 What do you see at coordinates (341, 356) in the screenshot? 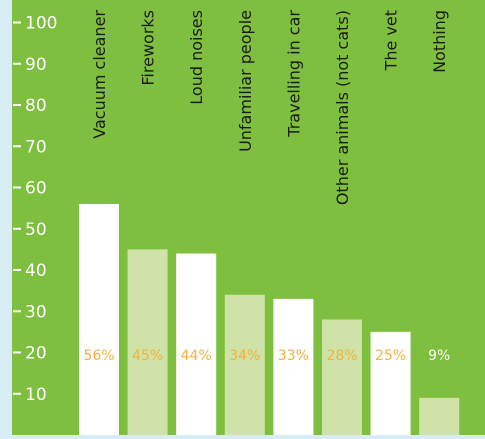
I see `value-label: 28%` at bounding box center [341, 356].